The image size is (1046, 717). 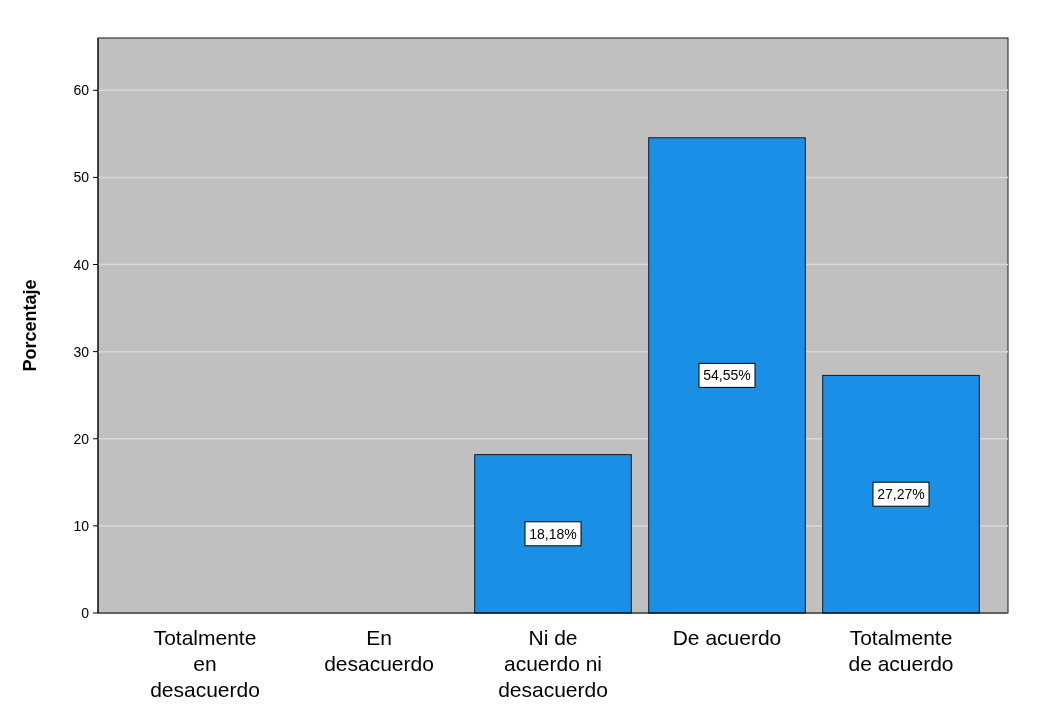 I want to click on y-tick-label: 30, so click(x=81, y=351).